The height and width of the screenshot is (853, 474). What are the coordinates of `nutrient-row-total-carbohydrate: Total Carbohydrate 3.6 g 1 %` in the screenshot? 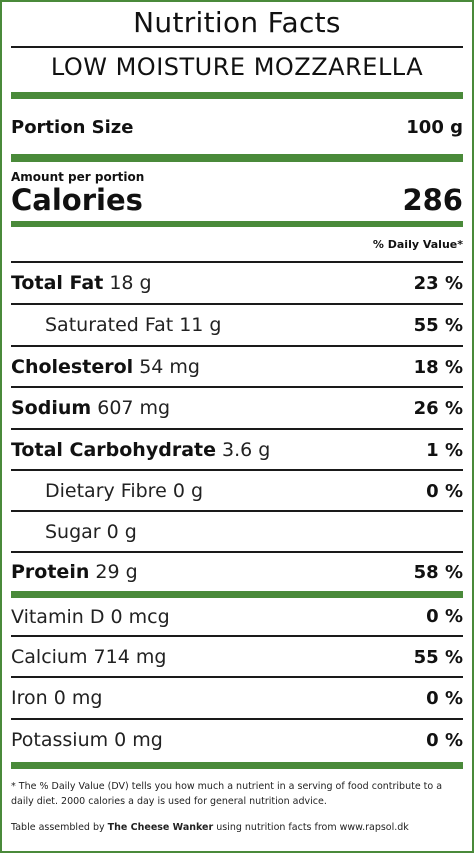 It's located at (237, 450).